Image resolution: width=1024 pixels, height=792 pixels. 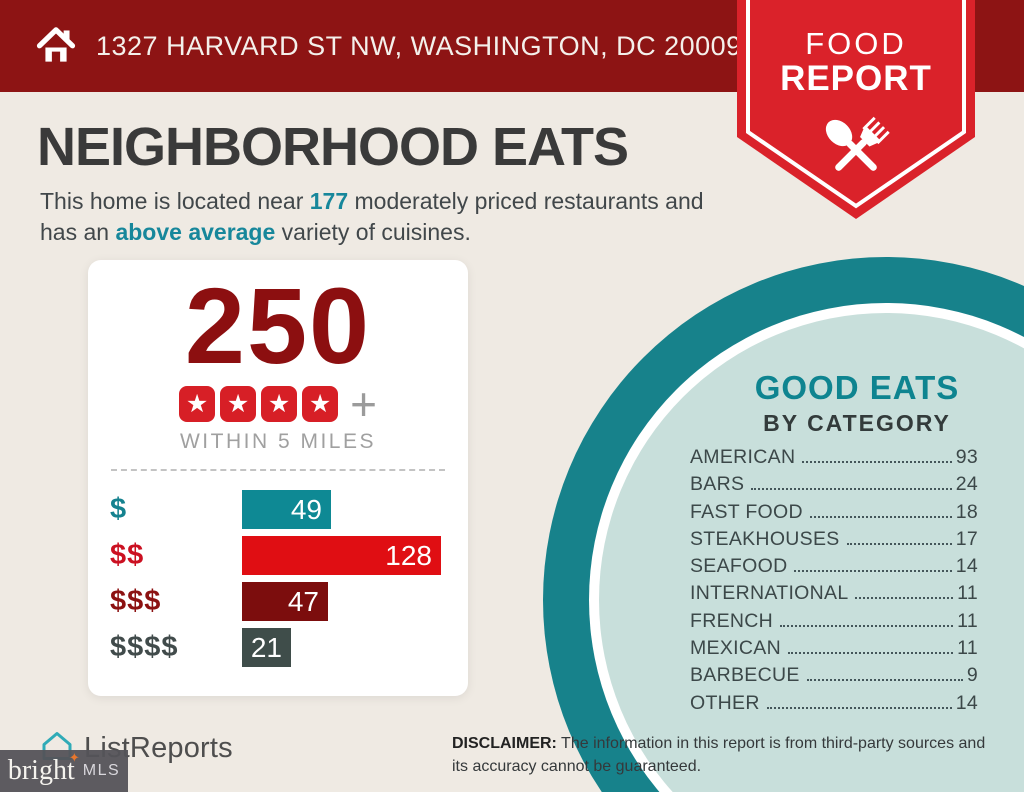 What do you see at coordinates (341, 555) in the screenshot?
I see `price-bar: 128` at bounding box center [341, 555].